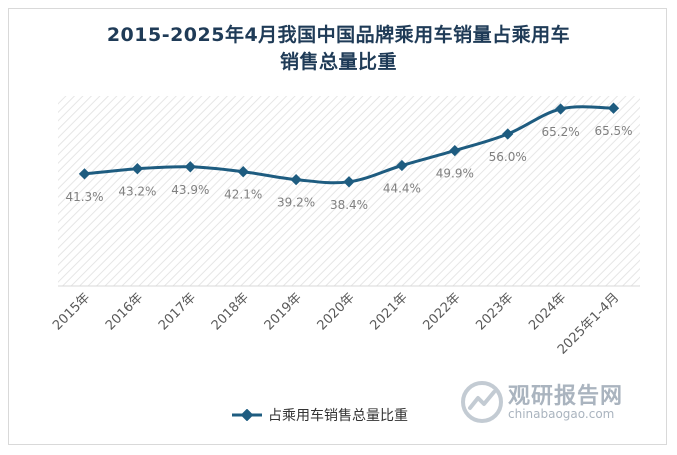 The width and height of the screenshot is (677, 455). Describe the element at coordinates (389, 311) in the screenshot. I see `x-tick-label: 2021年` at that location.